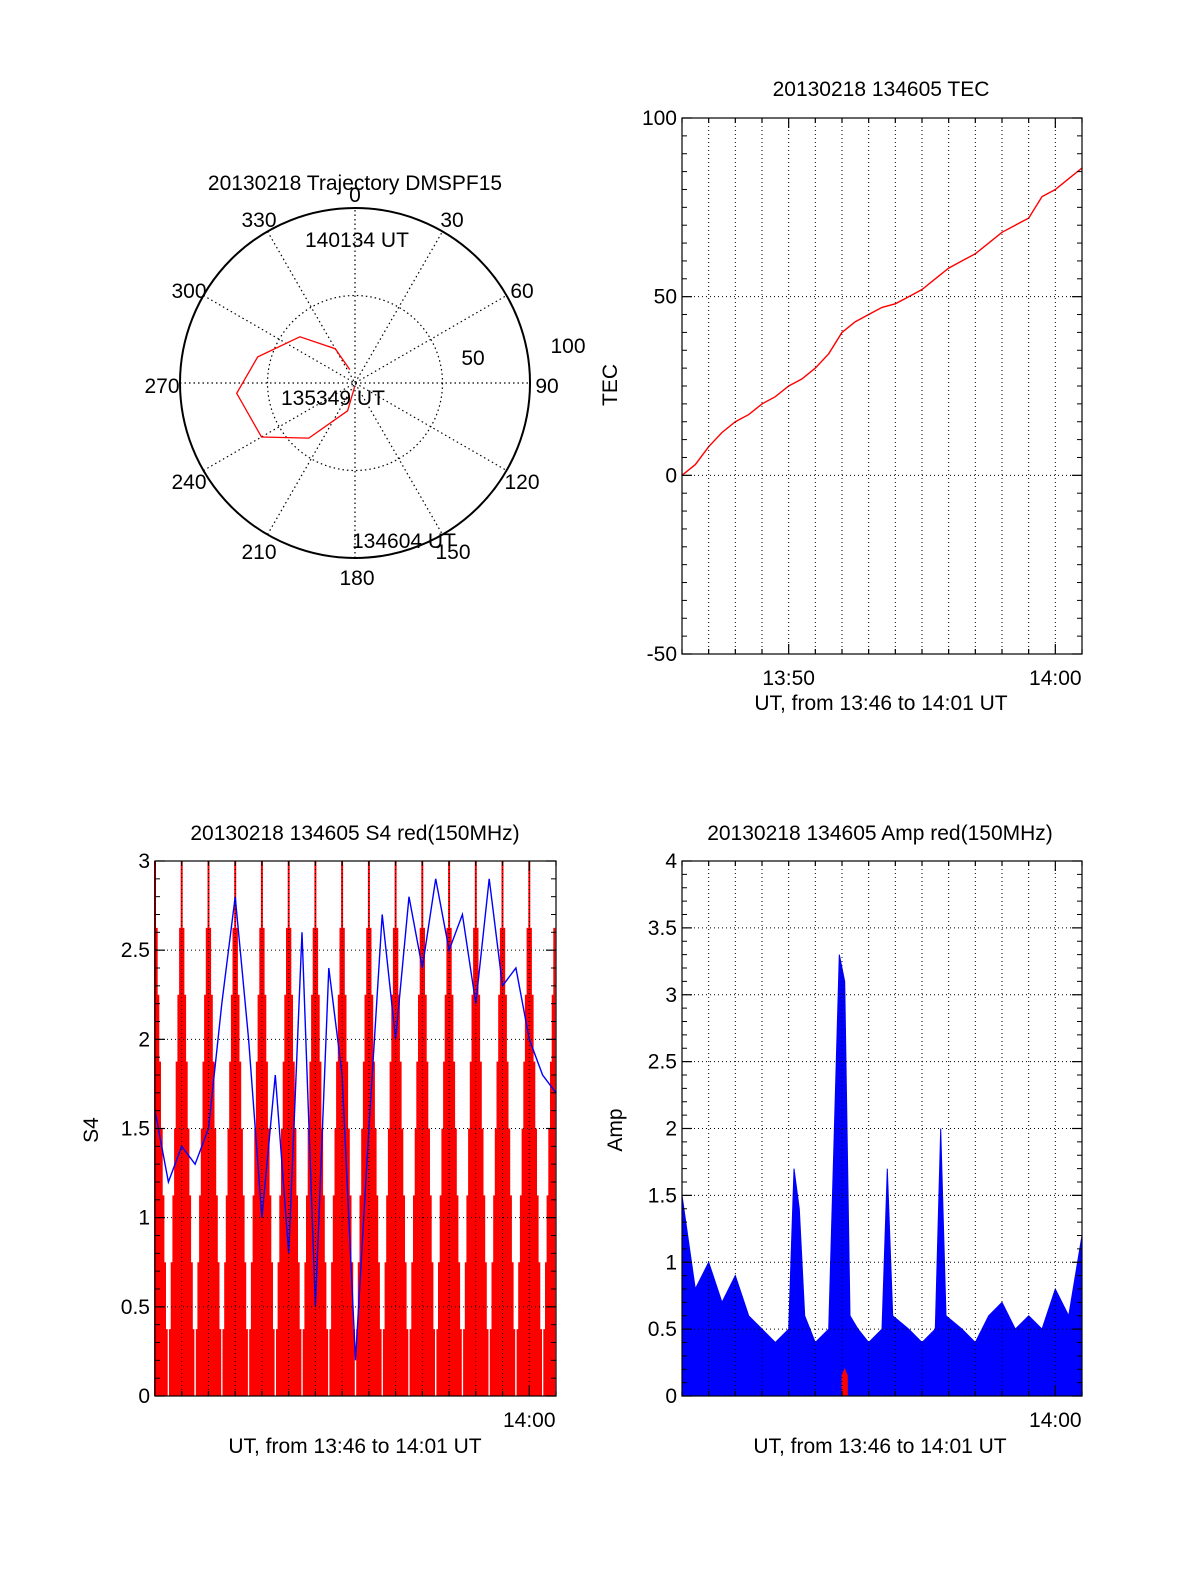  Describe the element at coordinates (91, 1130) in the screenshot. I see `s4-ylabel: S4` at that location.